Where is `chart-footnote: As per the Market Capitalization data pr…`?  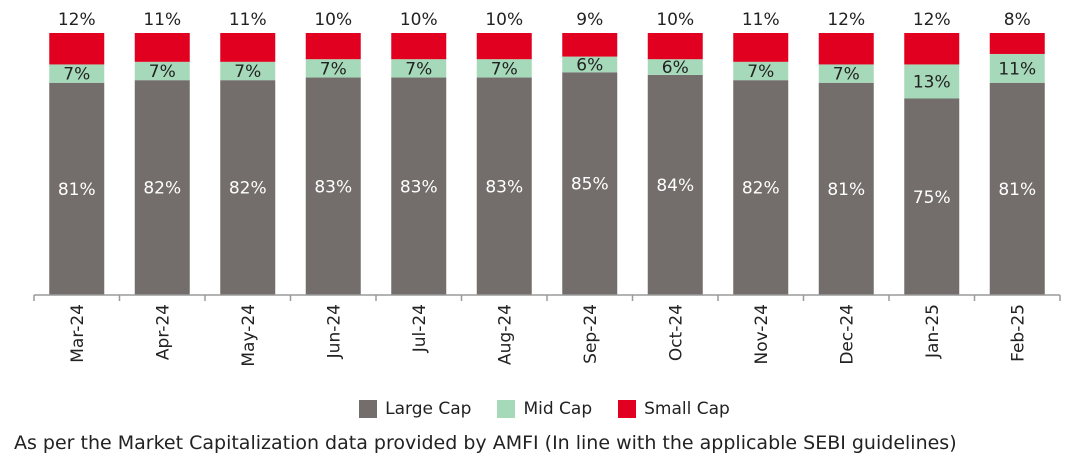 chart-footnote: As per the Market Capitalization data pr… is located at coordinates (485, 443).